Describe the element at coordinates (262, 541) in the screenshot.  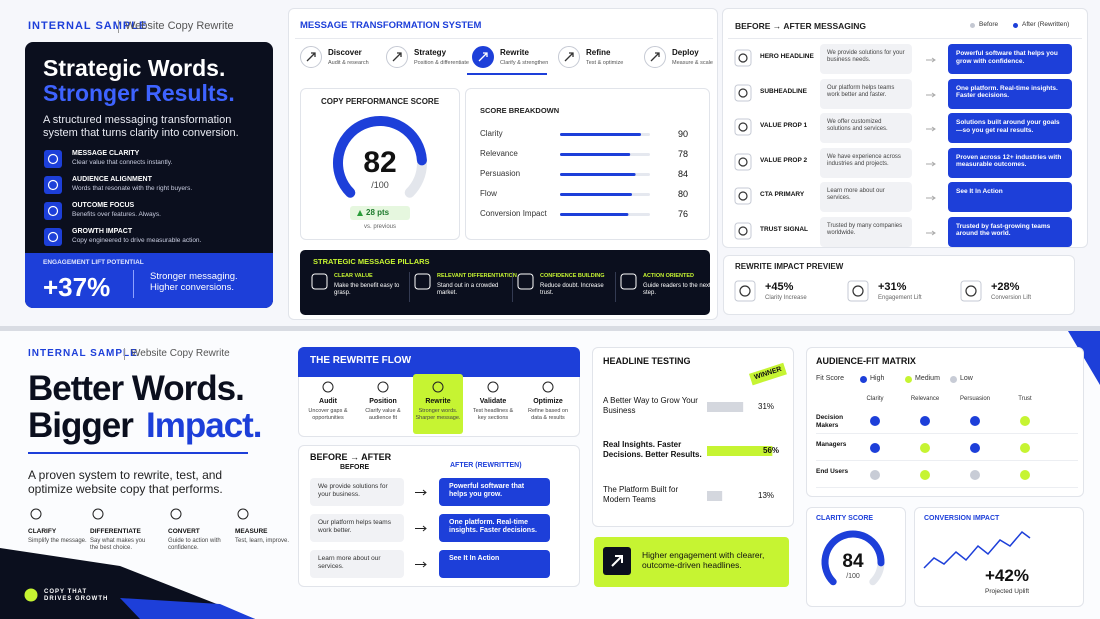
I see `item-text: Test, learn, improve.` at that location.